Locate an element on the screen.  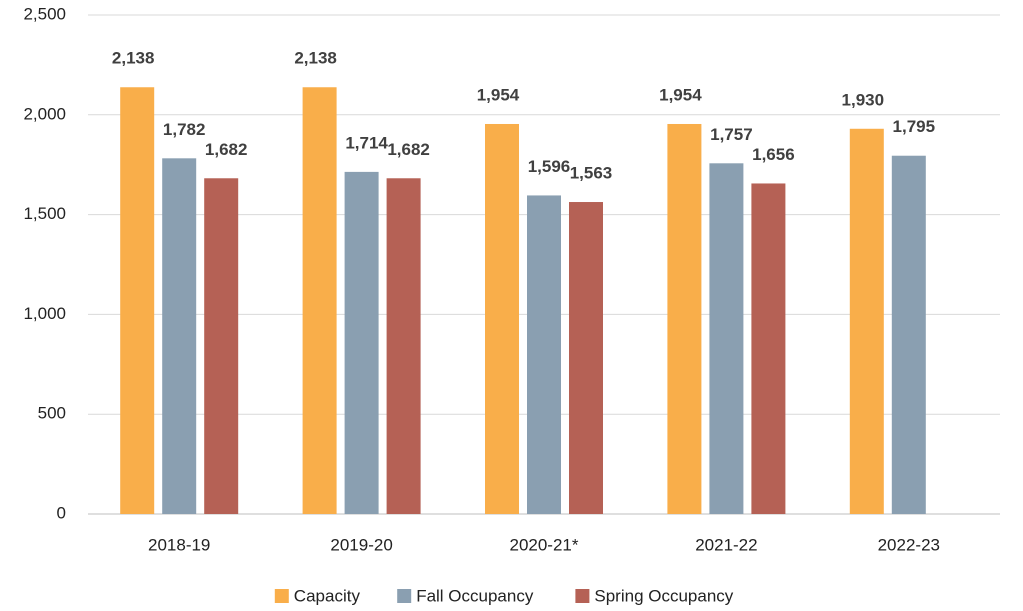
legend-label: Spring Occupancy is located at coordinates (663, 595).